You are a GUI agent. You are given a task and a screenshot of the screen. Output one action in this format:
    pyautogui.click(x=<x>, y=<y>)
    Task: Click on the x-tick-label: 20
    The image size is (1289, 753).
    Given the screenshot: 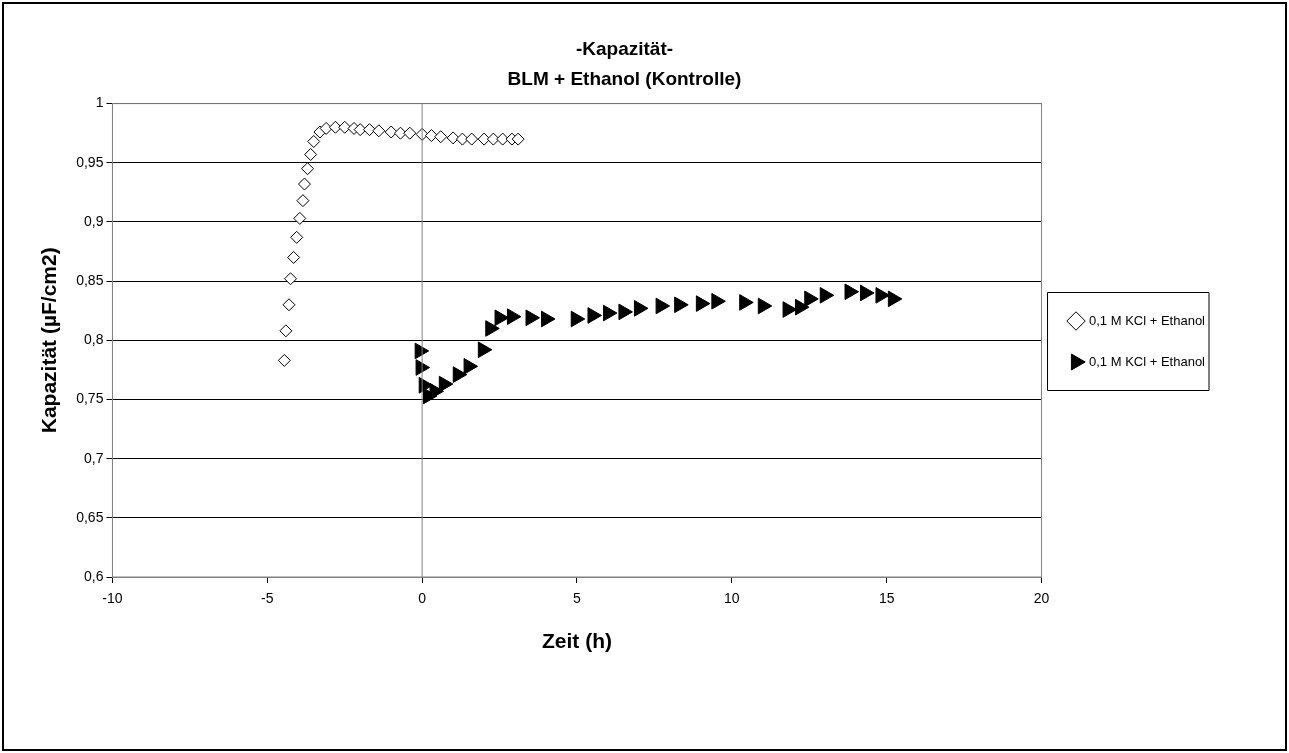 What is the action you would take?
    pyautogui.click(x=1041, y=598)
    